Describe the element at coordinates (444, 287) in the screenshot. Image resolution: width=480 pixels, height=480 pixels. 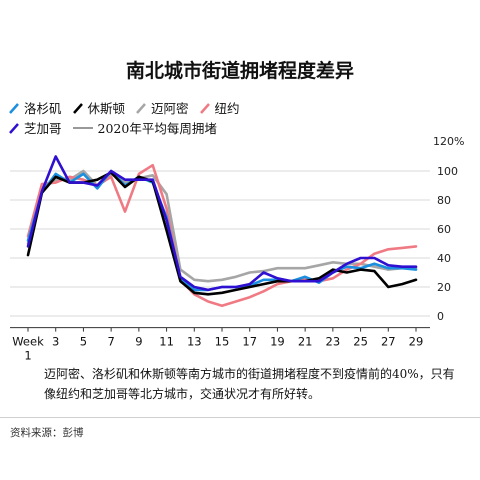
I see `y-tick-label-20: 20` at that location.